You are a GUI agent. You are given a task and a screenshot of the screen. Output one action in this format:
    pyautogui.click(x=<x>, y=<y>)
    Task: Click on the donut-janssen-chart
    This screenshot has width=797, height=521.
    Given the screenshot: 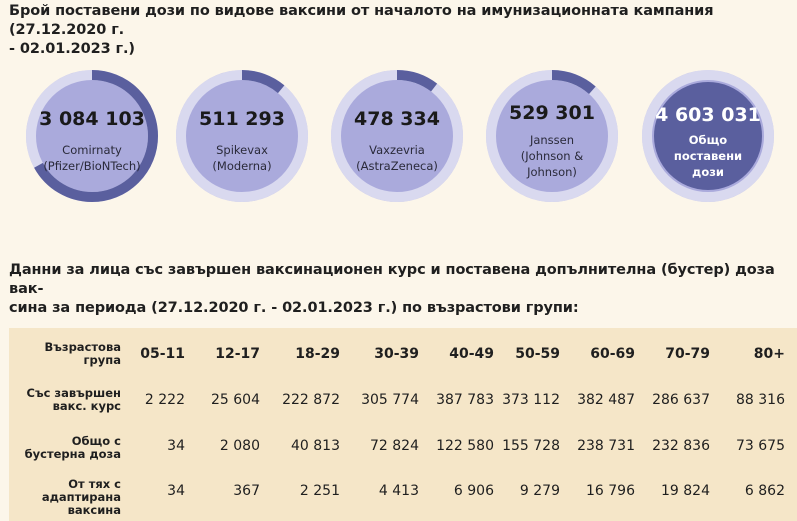 What is the action you would take?
    pyautogui.click(x=552, y=136)
    